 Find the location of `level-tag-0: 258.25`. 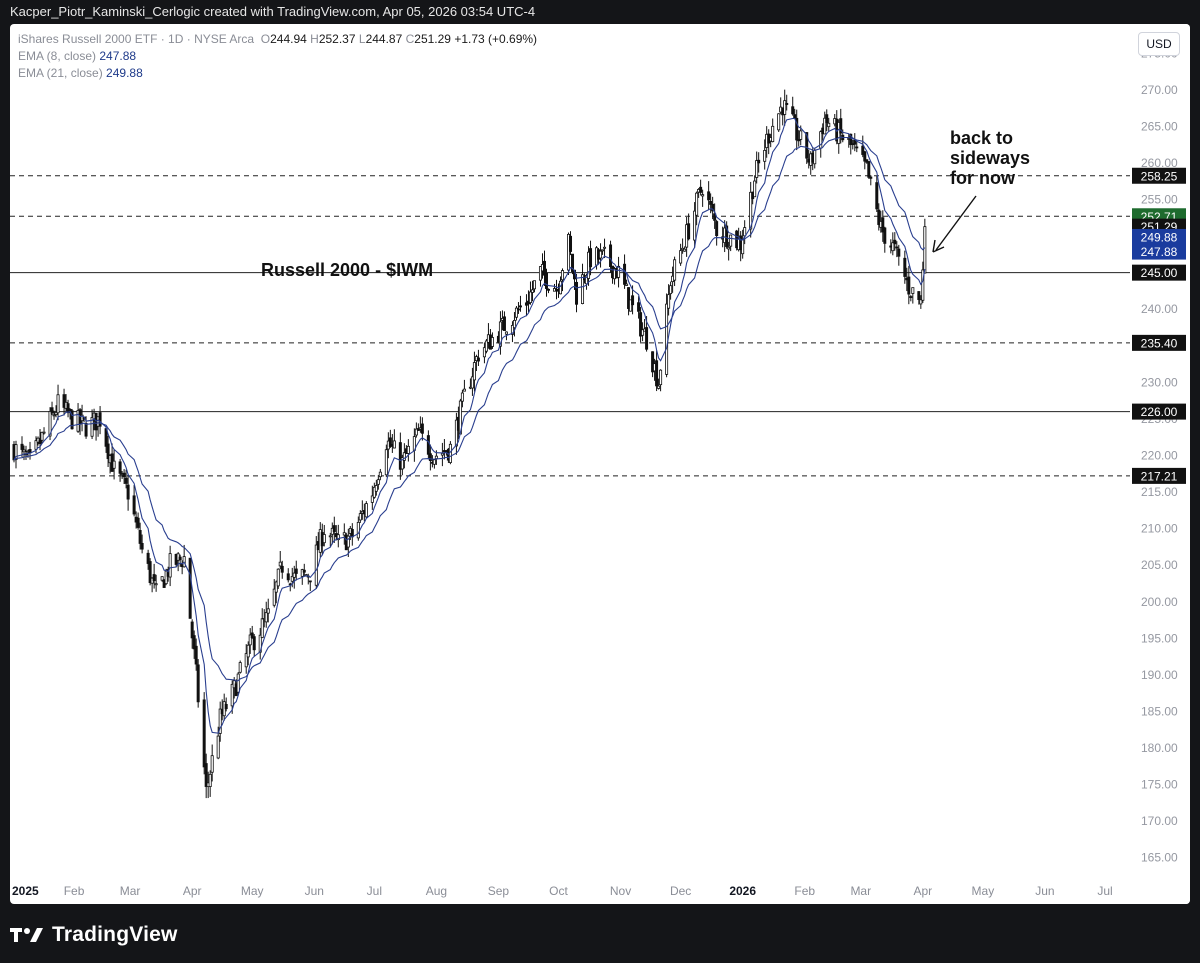

level-tag-0: 258.25 is located at coordinates (1159, 176).